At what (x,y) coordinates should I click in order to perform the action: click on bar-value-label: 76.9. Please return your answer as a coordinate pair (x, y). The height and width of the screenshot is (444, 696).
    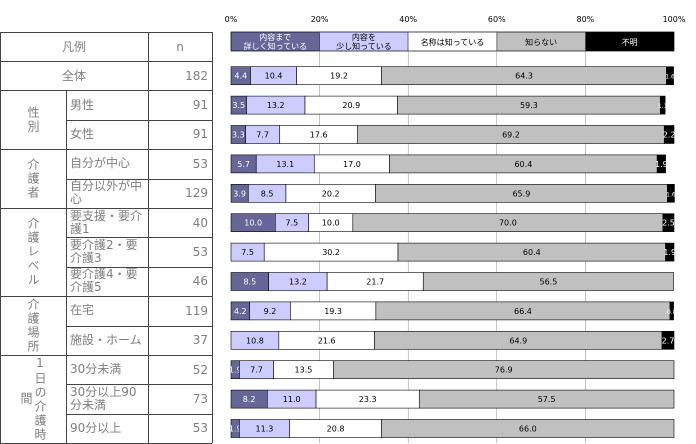
    Looking at the image, I should click on (504, 370).